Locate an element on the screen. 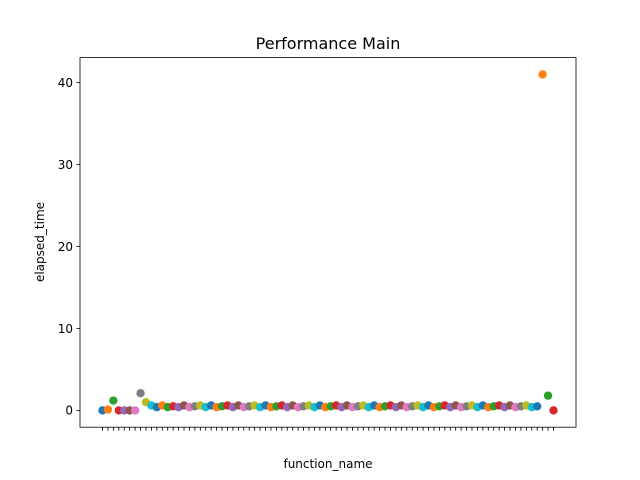 This screenshot has height=480, width=640. y-tick-label: 0 is located at coordinates (69, 411).